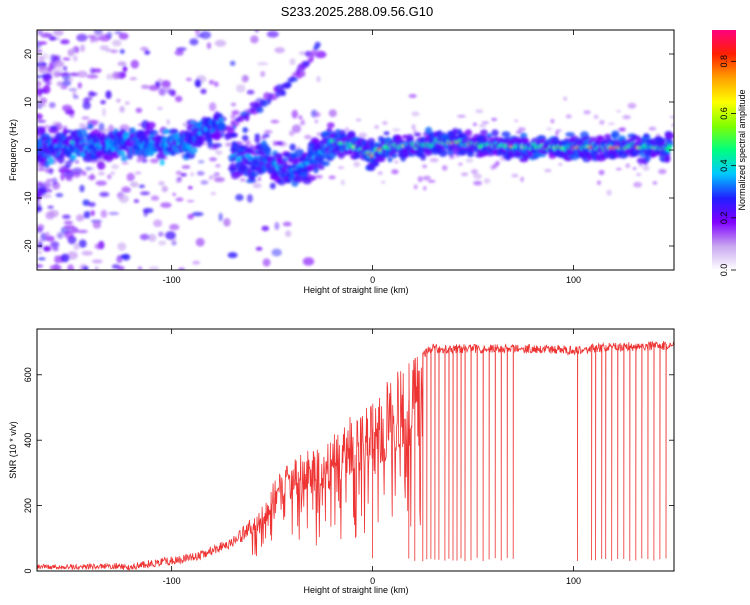 The image size is (750, 605). Describe the element at coordinates (172, 581) in the screenshot. I see `x-tick-label: -100` at that location.